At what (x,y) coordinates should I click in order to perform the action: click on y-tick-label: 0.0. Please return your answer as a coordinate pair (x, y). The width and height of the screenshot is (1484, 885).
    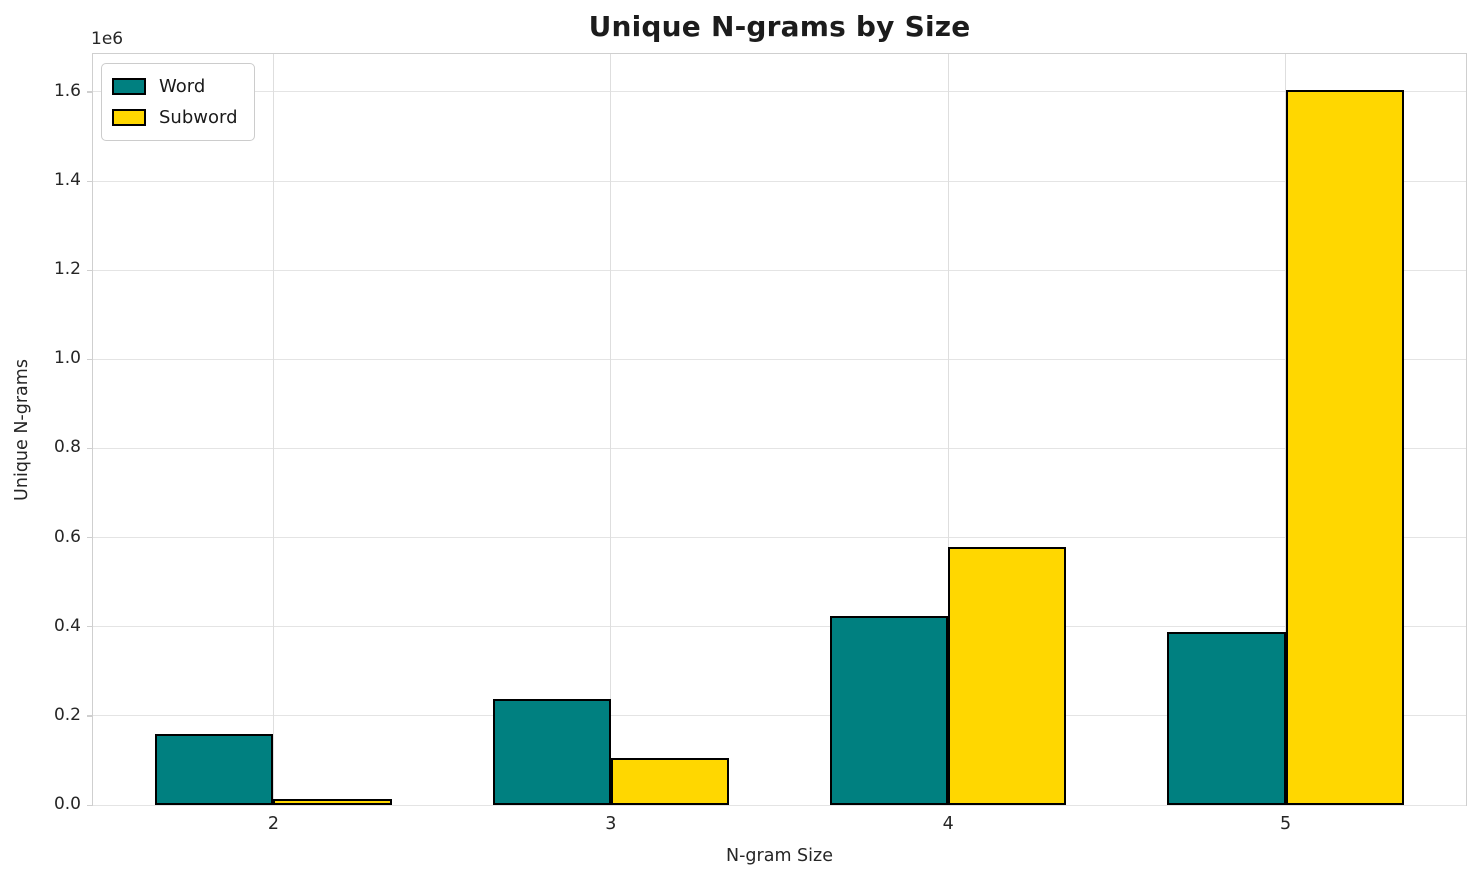
    Looking at the image, I should click on (67, 804).